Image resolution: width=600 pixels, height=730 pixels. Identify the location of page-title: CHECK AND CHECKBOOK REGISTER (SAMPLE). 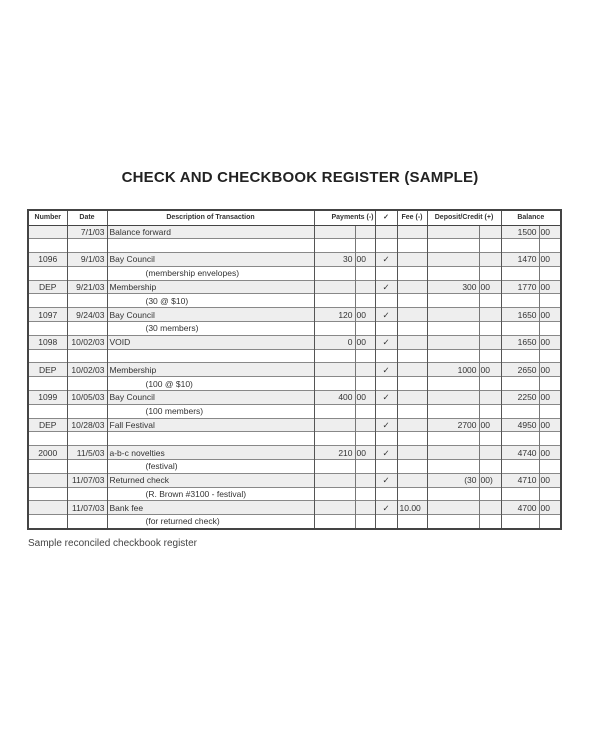
(300, 177).